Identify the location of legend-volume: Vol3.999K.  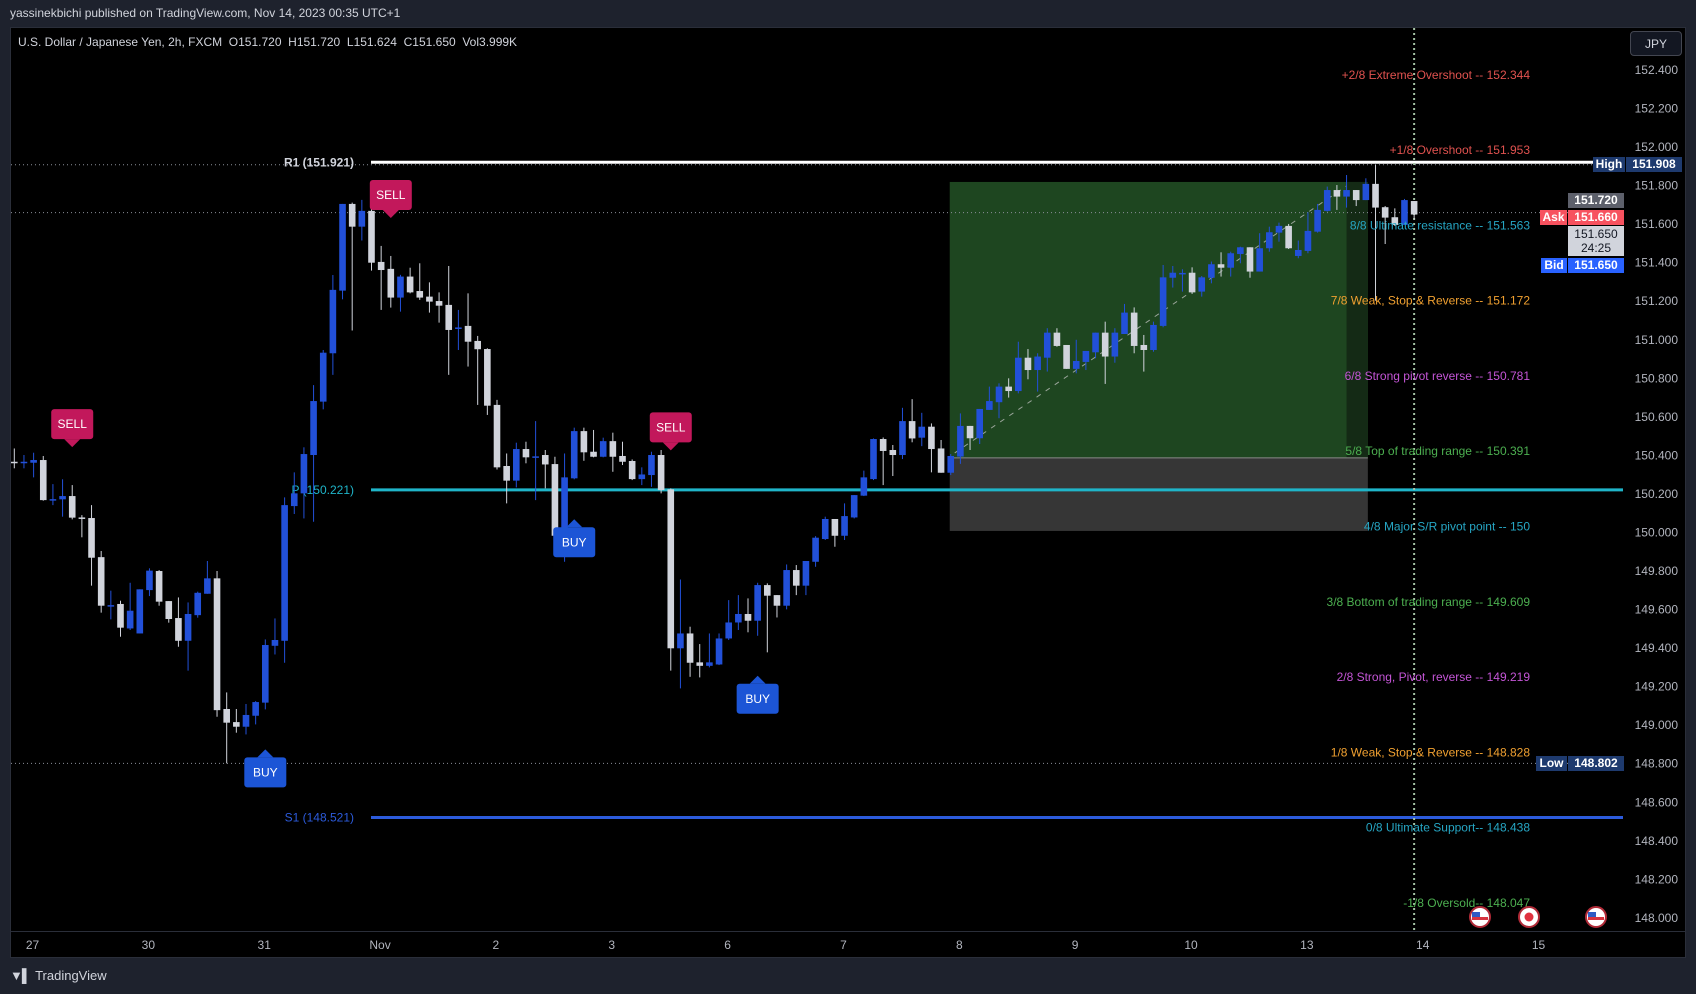
(490, 42).